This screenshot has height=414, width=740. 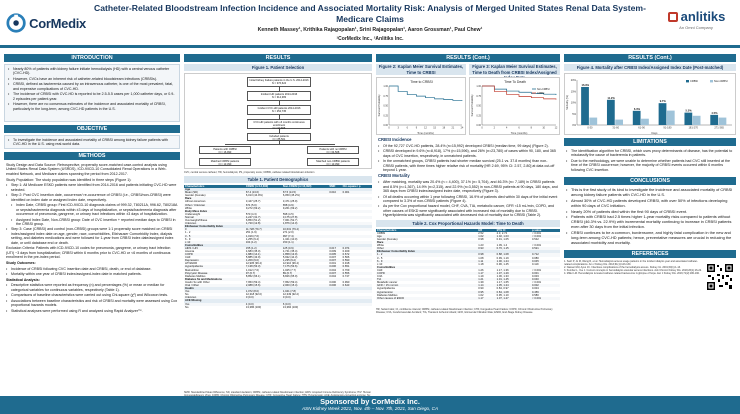 I want to click on table-cell: 1,025 (7.7), so click(x=289, y=270).